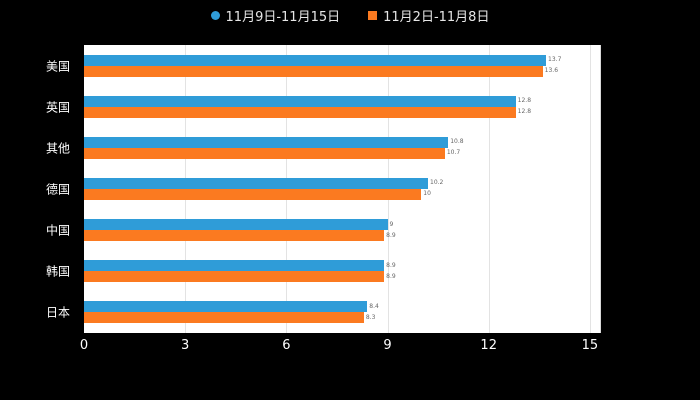 The height and width of the screenshot is (400, 700). I want to click on bar-group-2: 12.8 12.8, so click(342, 106).